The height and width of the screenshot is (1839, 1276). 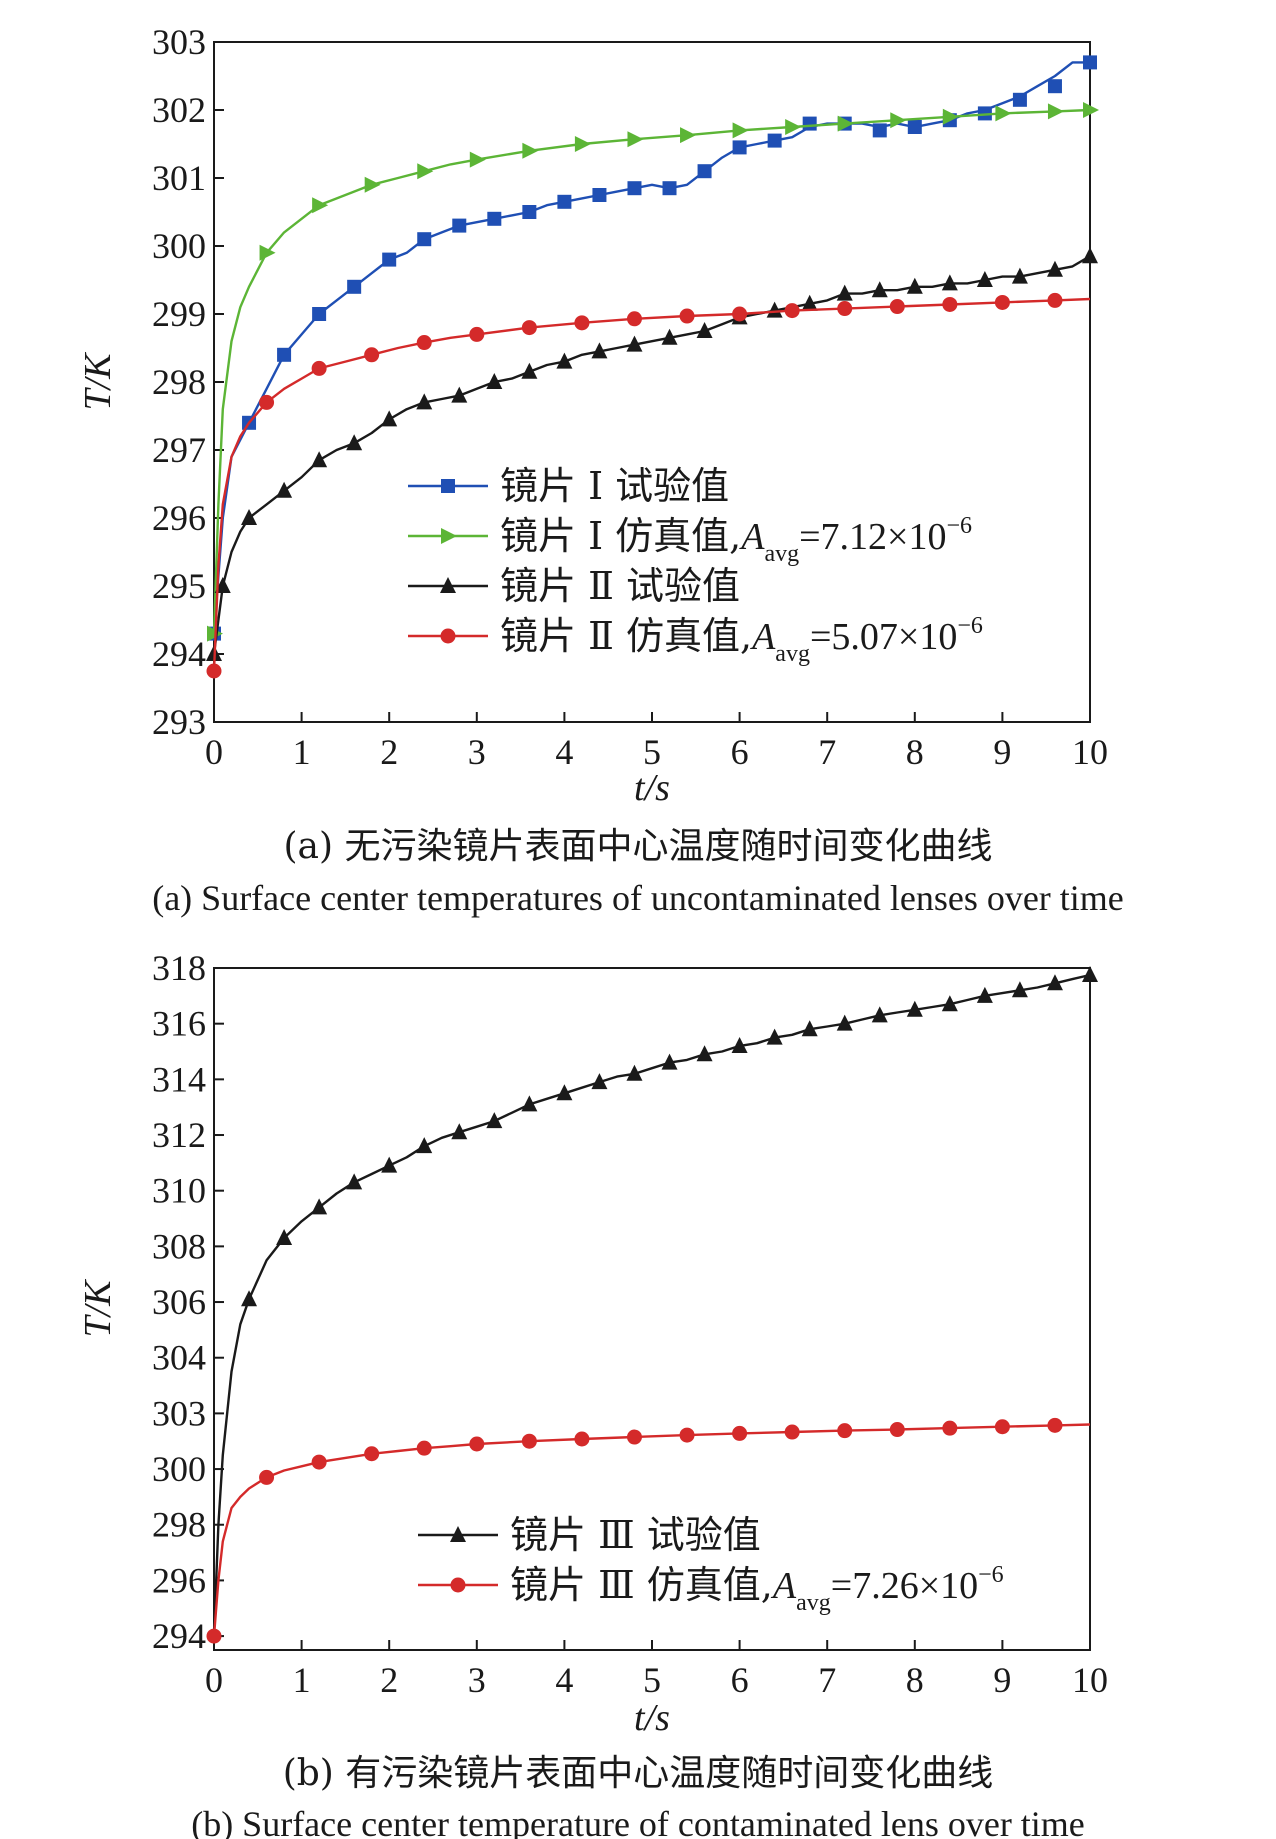 I want to click on legend-value: =7.26×10, so click(x=904, y=1586).